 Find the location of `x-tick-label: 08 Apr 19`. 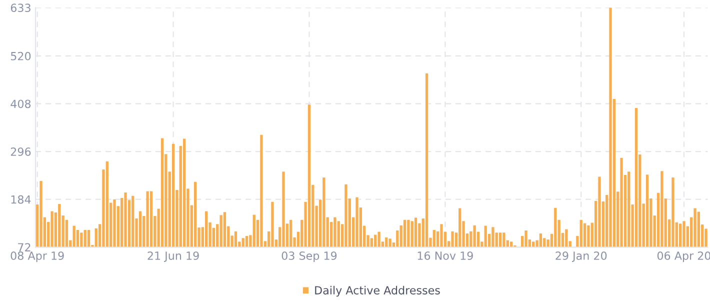

x-tick-label: 08 Apr 19 is located at coordinates (37, 257).